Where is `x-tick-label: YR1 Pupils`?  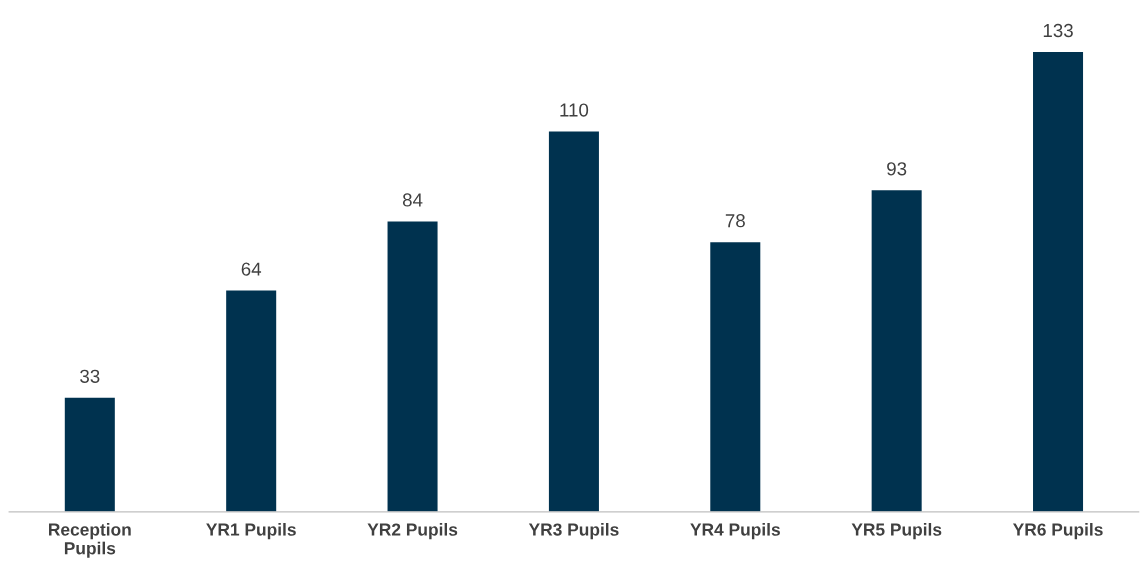 x-tick-label: YR1 Pupils is located at coordinates (251, 531).